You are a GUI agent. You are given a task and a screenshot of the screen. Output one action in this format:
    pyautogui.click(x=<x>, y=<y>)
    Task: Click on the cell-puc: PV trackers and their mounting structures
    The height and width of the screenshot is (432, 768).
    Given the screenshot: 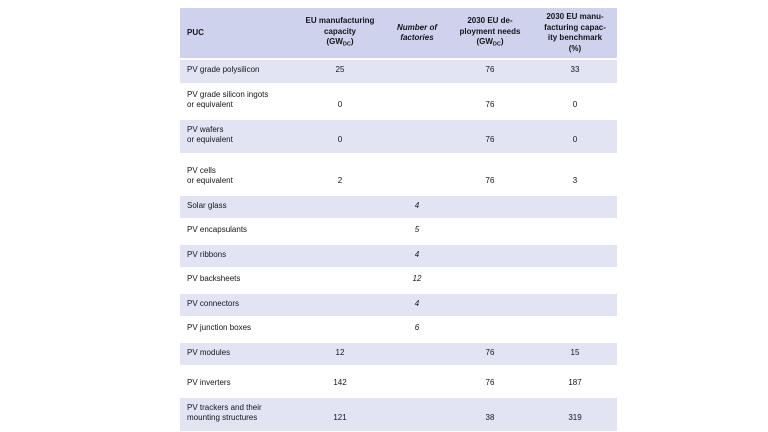 What is the action you would take?
    pyautogui.click(x=236, y=414)
    